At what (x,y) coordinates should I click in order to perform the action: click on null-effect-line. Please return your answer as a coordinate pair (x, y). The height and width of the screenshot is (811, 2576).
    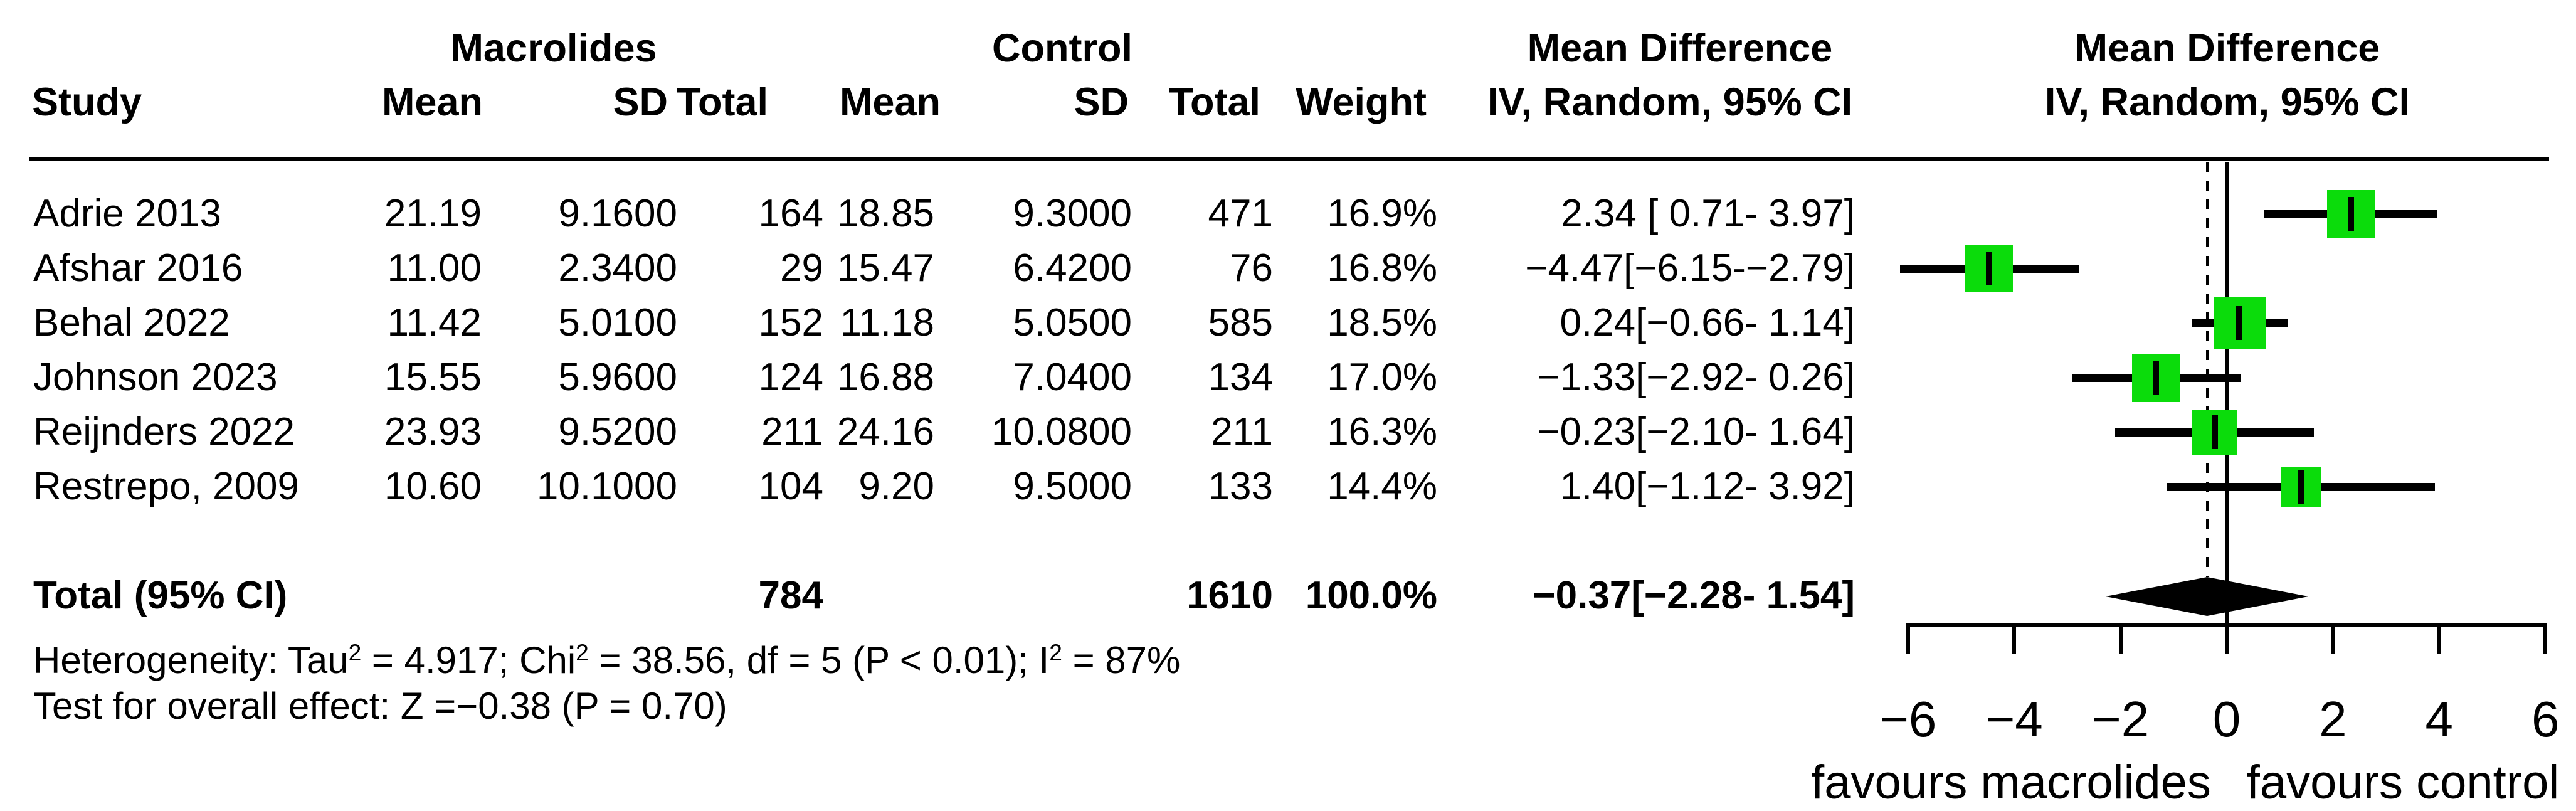
    Looking at the image, I should click on (2227, 393).